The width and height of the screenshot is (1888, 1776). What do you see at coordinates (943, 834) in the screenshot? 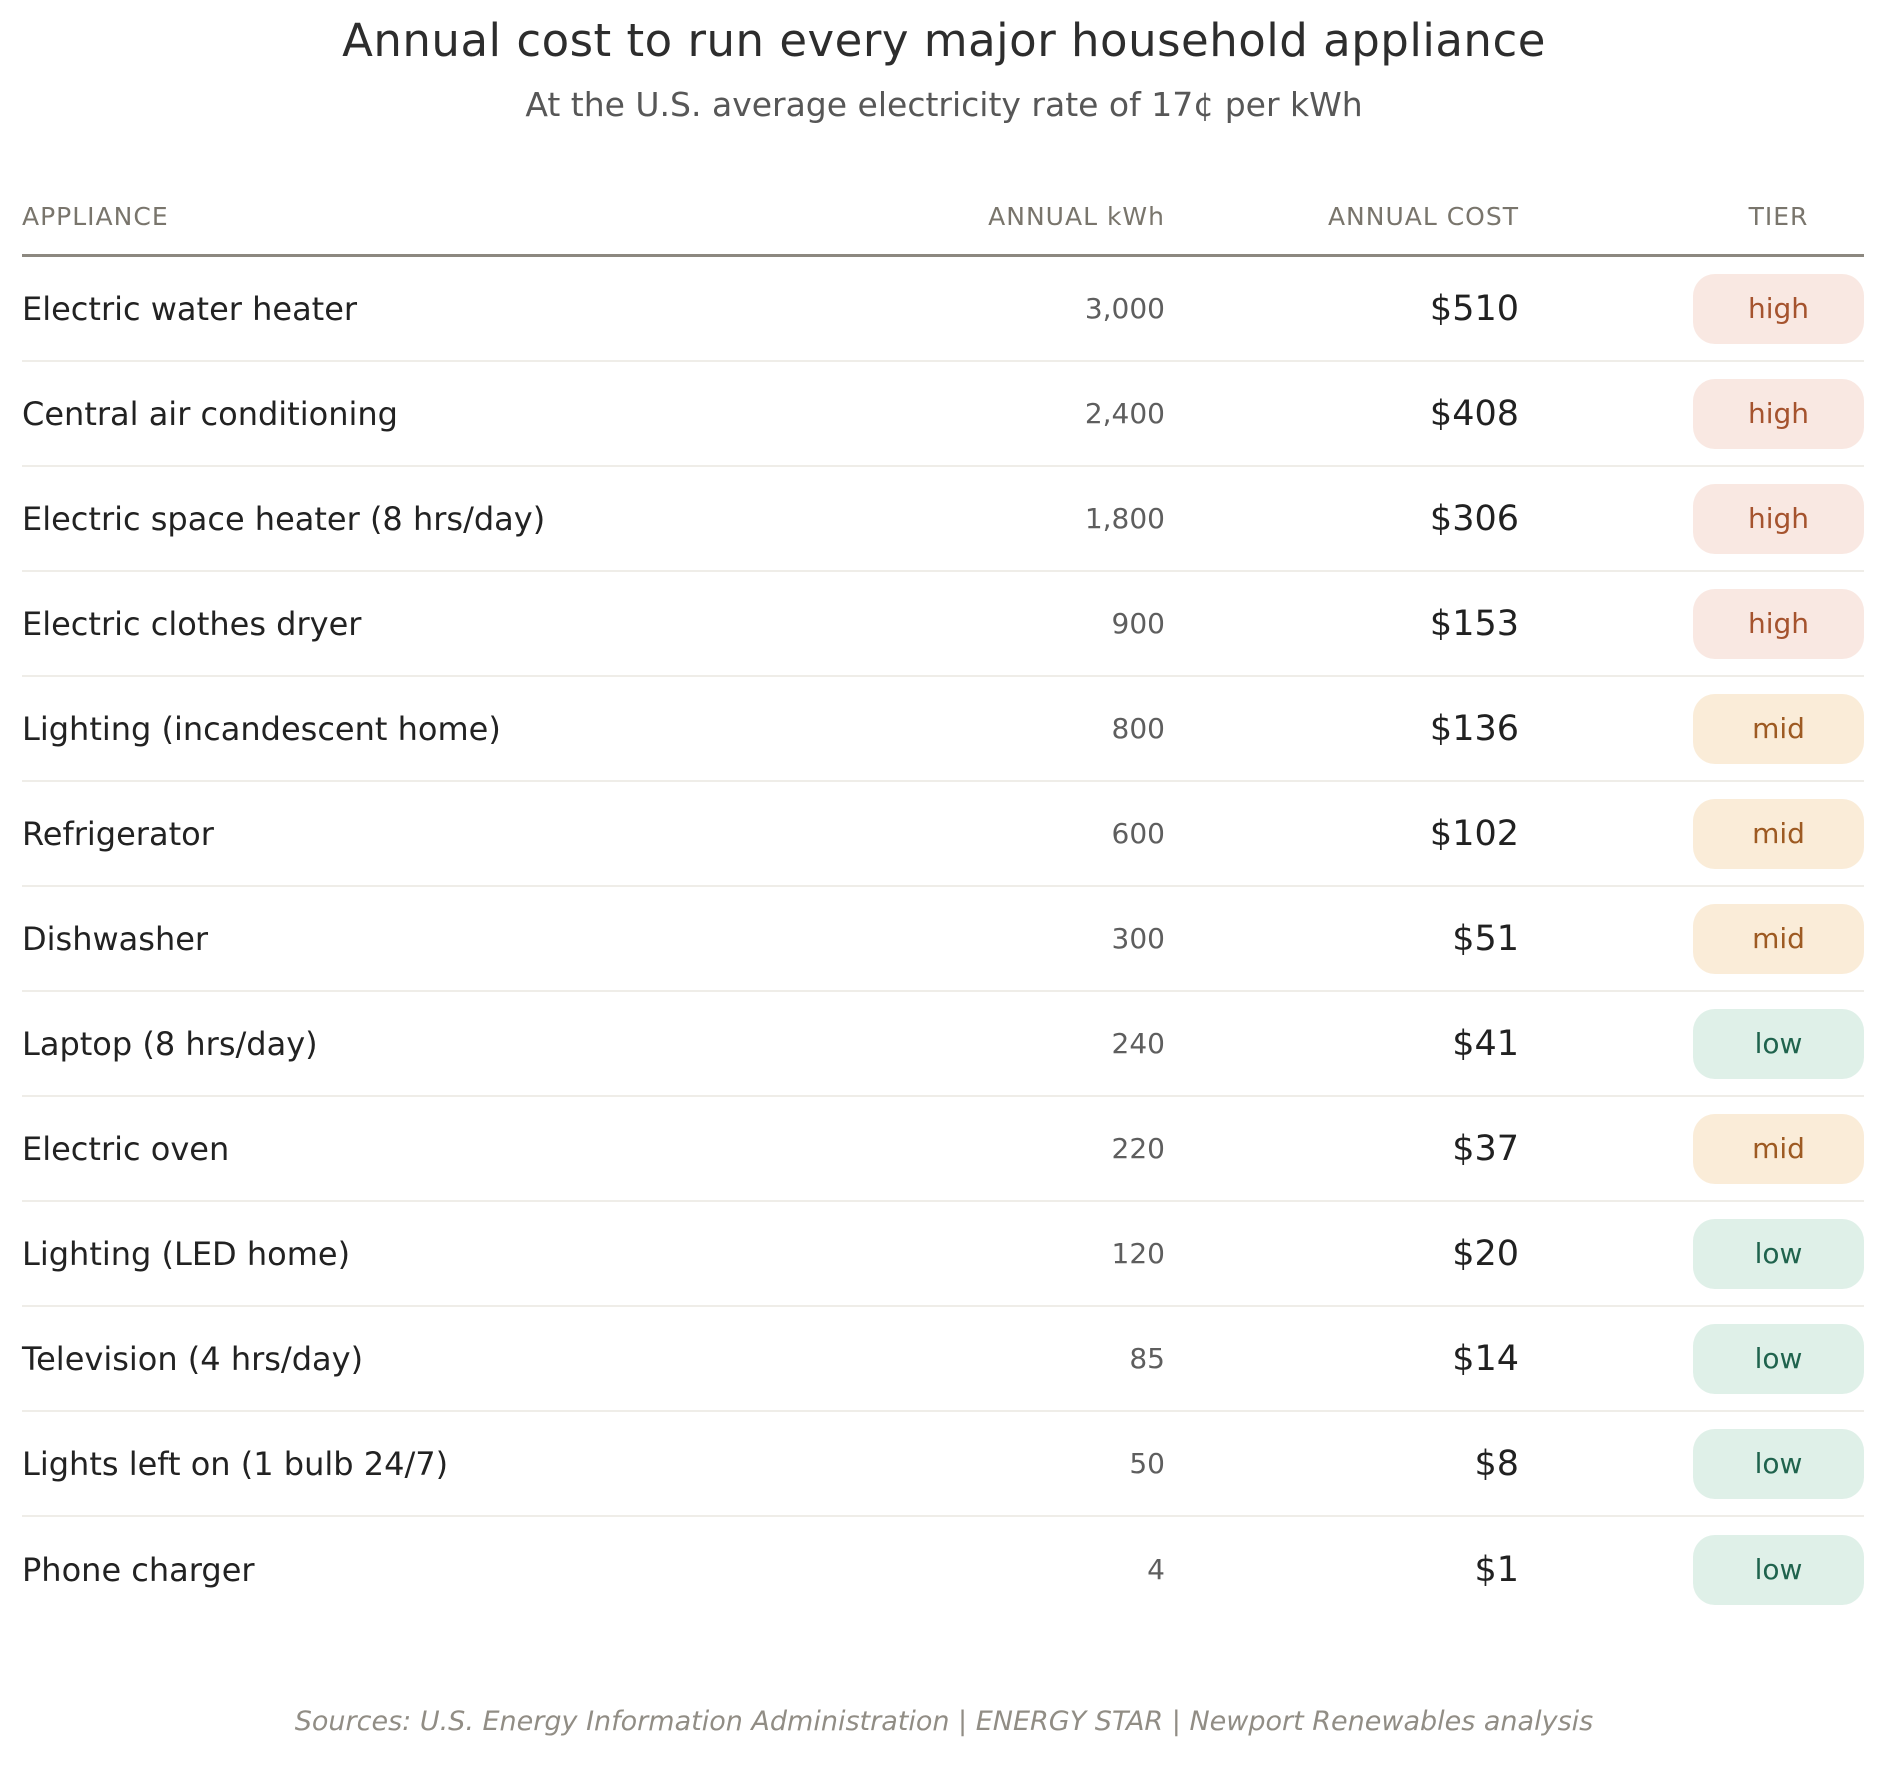
I see `table-row: Refrigerator 600 $102 mid` at bounding box center [943, 834].